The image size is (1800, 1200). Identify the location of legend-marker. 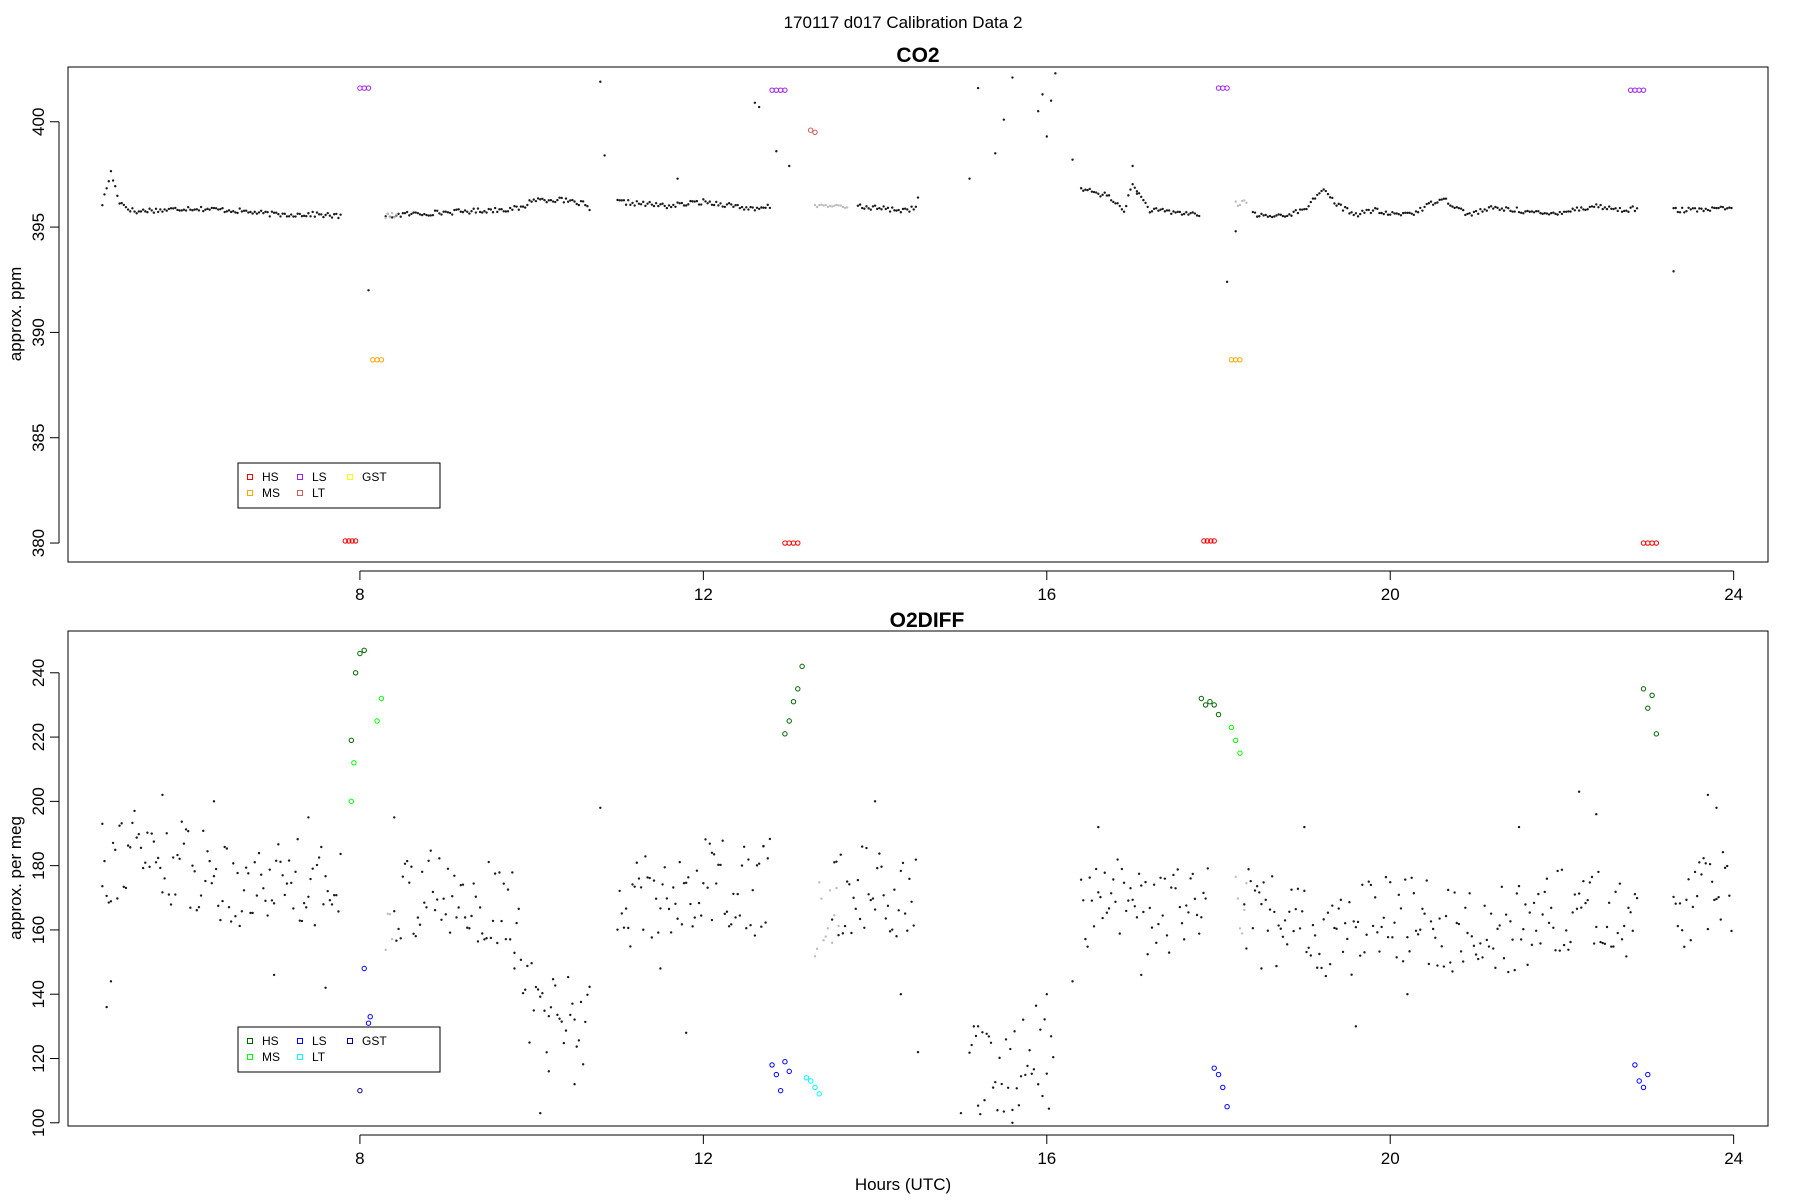
(250, 1041).